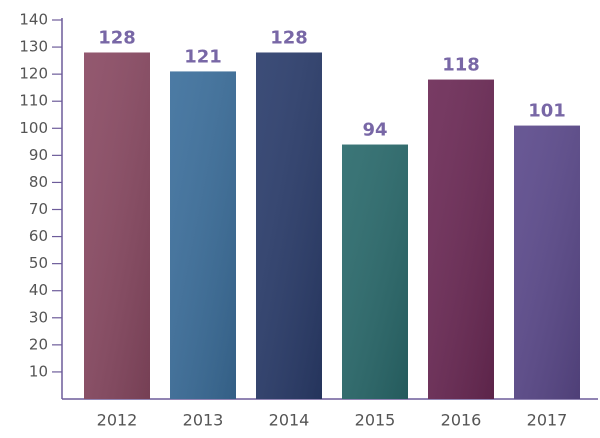  What do you see at coordinates (461, 420) in the screenshot?
I see `x-tick-label: 2016` at bounding box center [461, 420].